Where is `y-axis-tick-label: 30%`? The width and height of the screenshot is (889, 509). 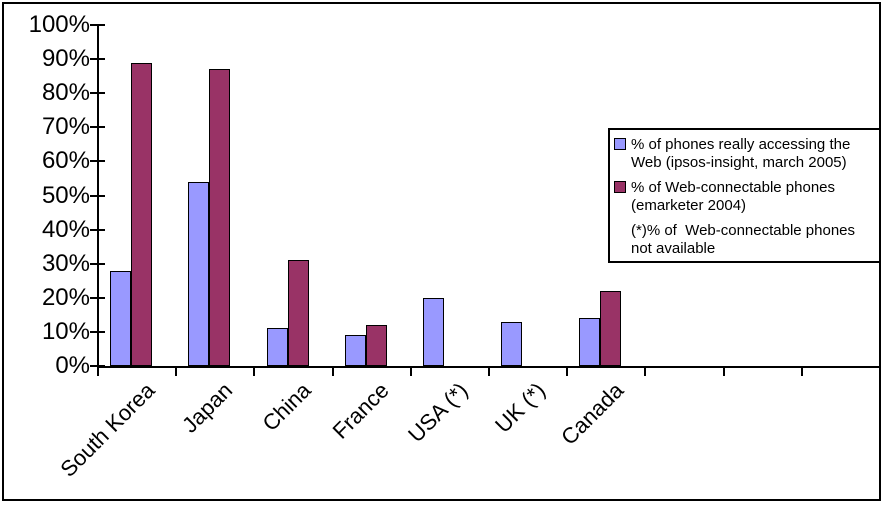 y-axis-tick-label: 30% is located at coordinates (65, 263).